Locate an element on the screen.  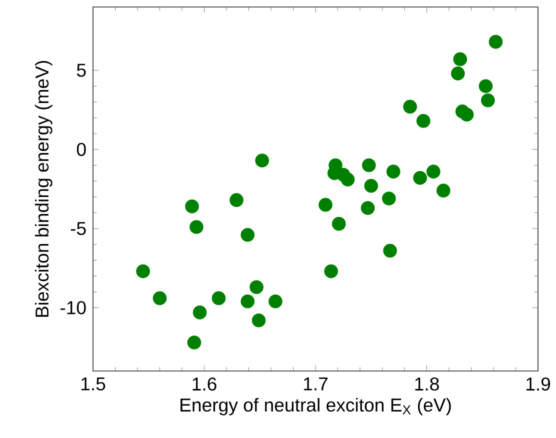
x-tick-label: 1.8 is located at coordinates (427, 384).